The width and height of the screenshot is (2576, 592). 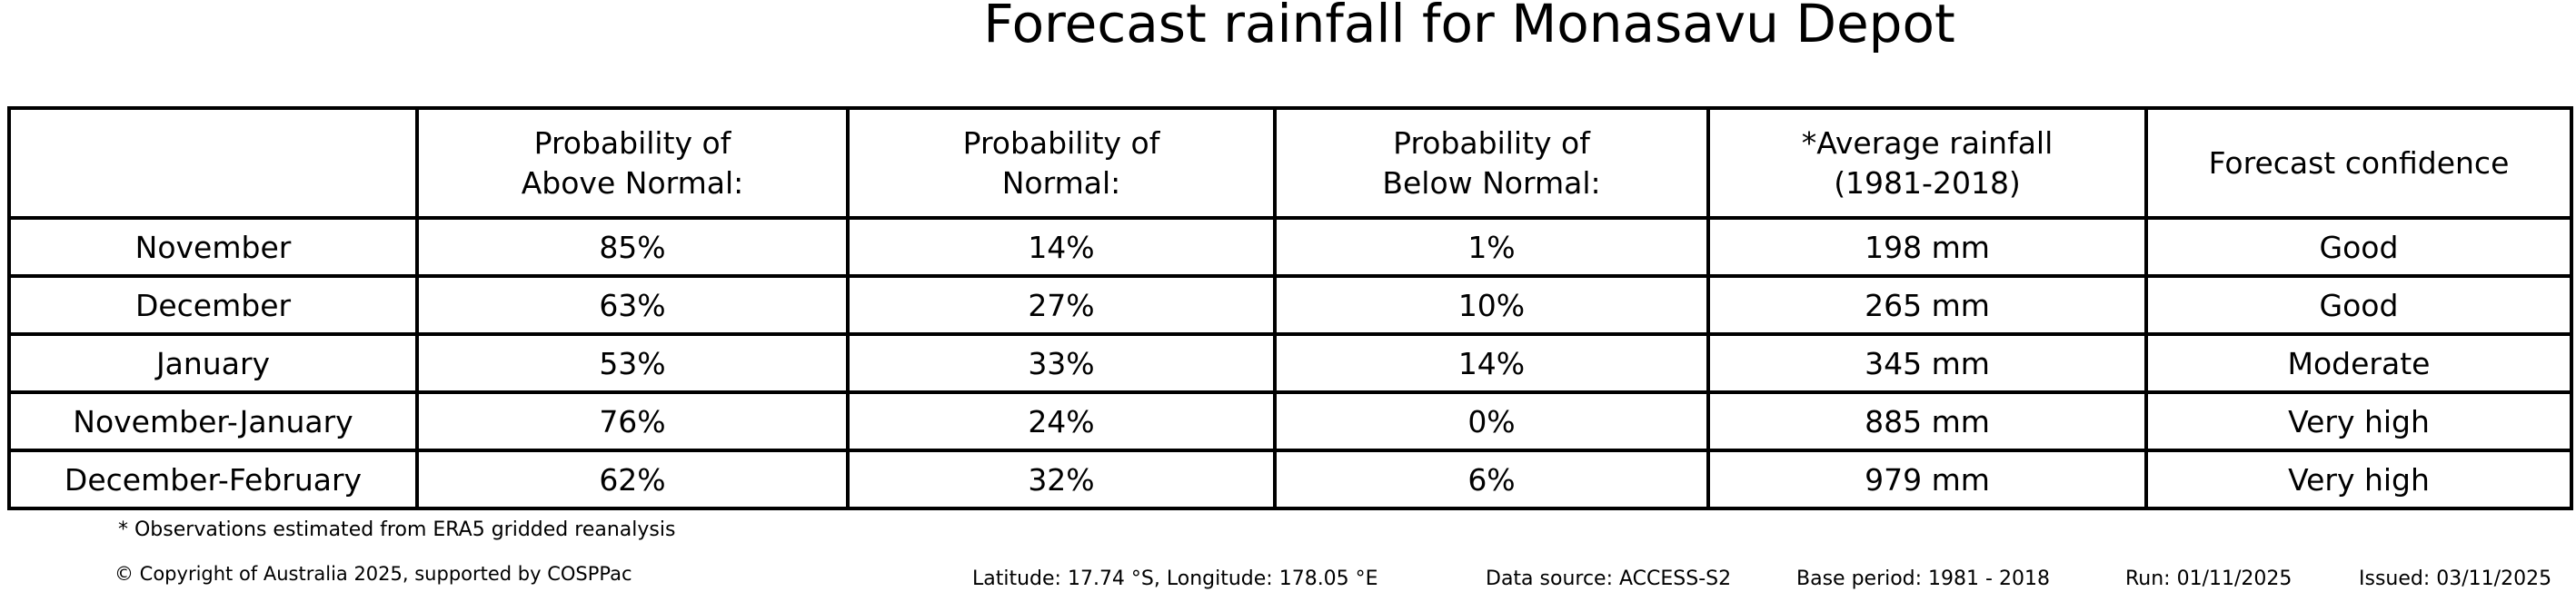 What do you see at coordinates (1061, 421) in the screenshot?
I see `cell-normal: 24%` at bounding box center [1061, 421].